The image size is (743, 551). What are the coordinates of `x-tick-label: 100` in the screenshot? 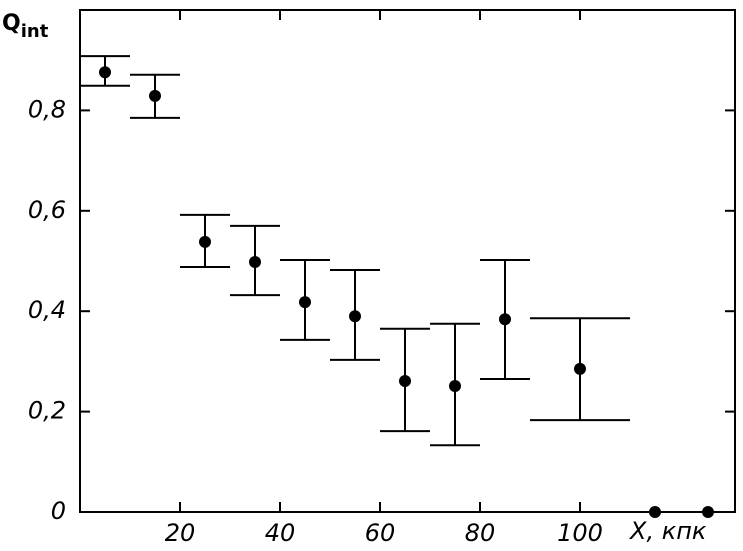 It's located at (580, 533).